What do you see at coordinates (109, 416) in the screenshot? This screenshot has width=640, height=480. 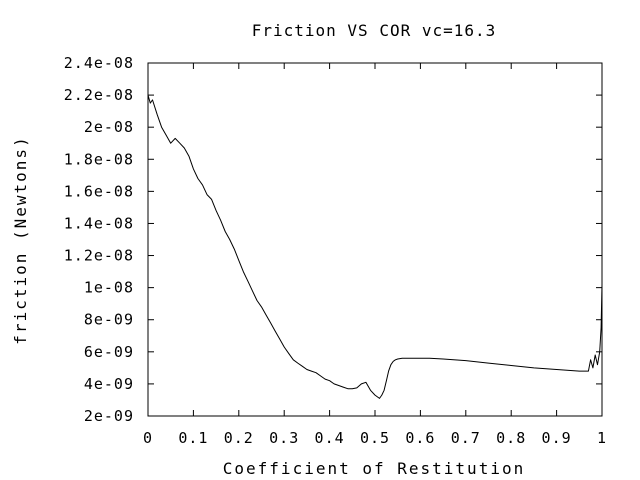 I see `y-tick-label: 2e-09` at bounding box center [109, 416].